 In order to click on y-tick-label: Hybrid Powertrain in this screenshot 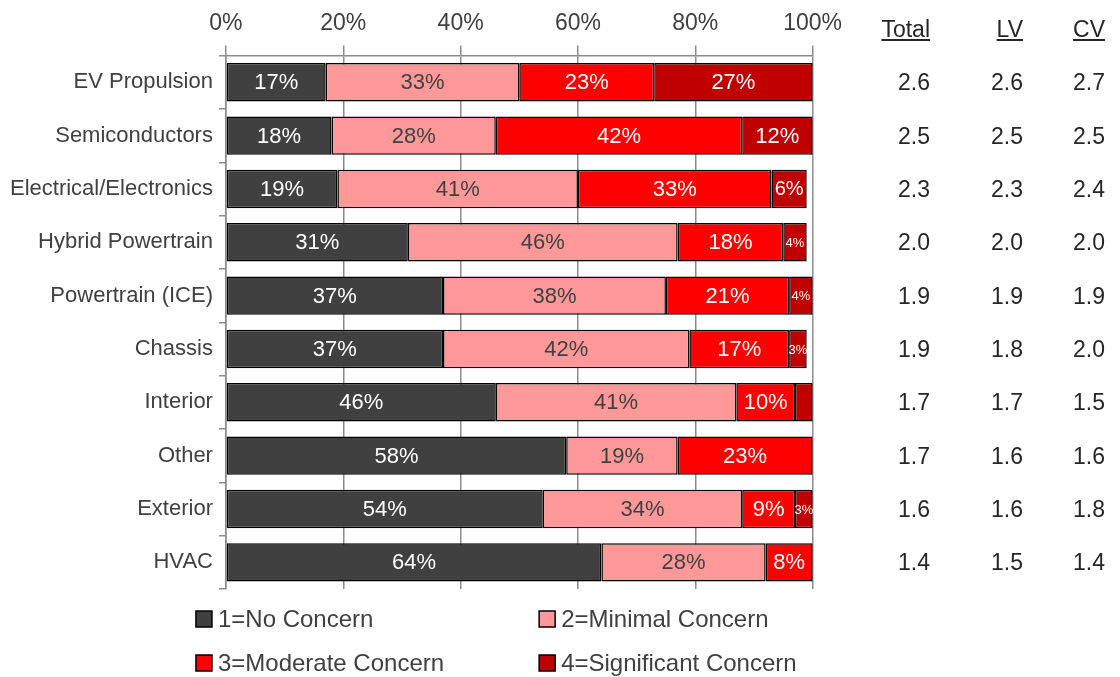, I will do `click(125, 241)`.